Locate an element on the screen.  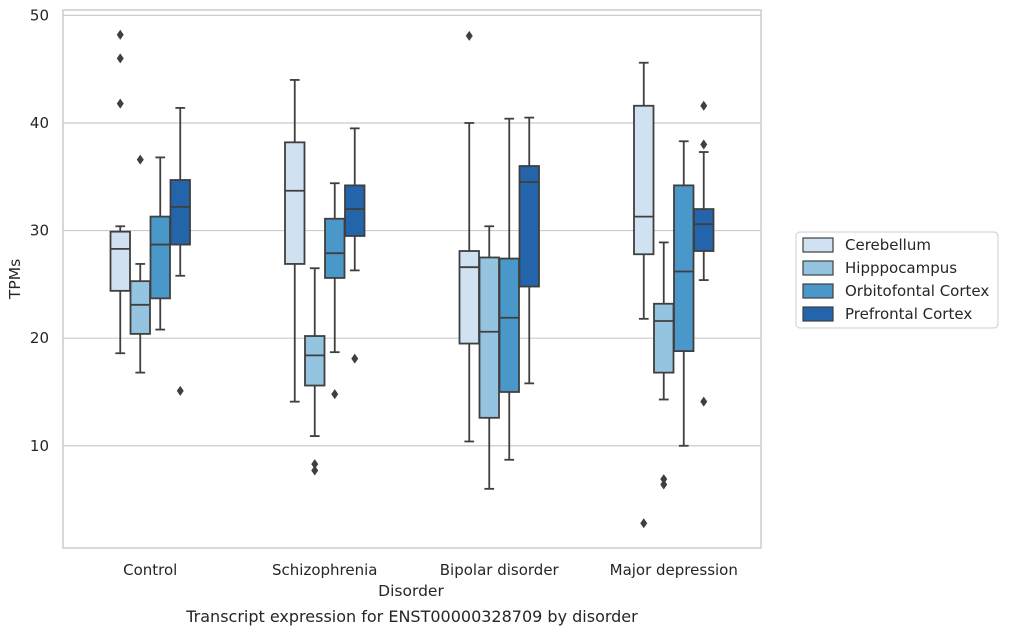
legend-label: Orbitofontal Cortex is located at coordinates (917, 291).